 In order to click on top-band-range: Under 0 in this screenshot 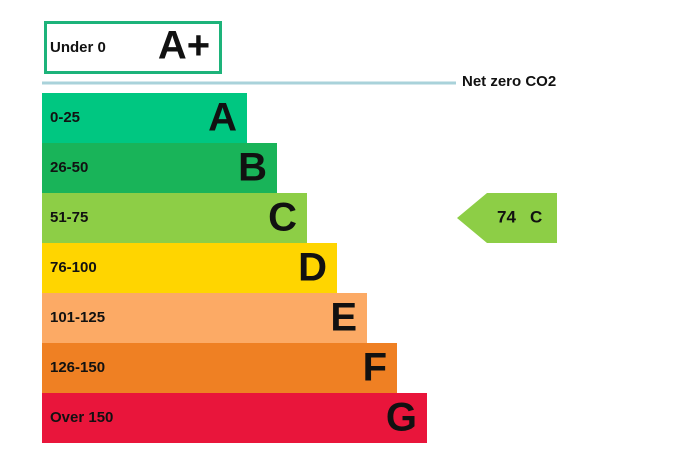, I will do `click(78, 47)`.